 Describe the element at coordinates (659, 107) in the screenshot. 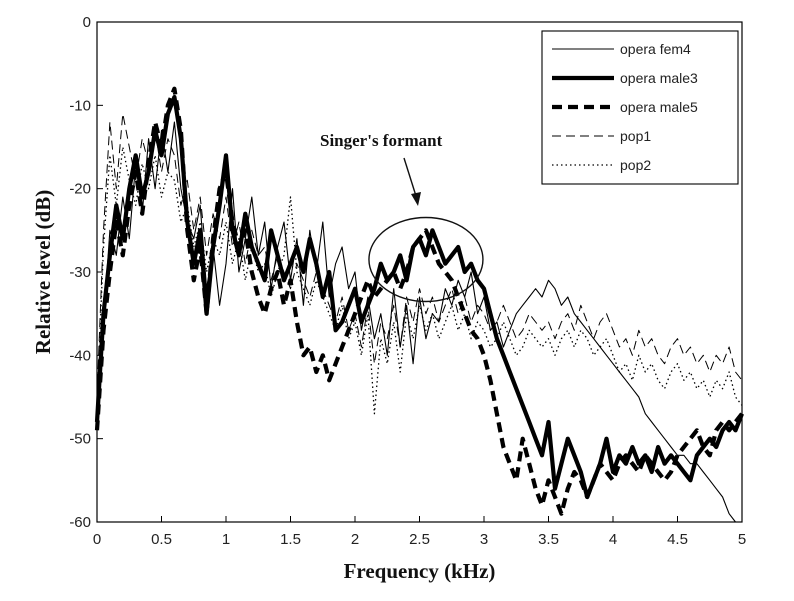

I see `legend-label: opera male5` at that location.